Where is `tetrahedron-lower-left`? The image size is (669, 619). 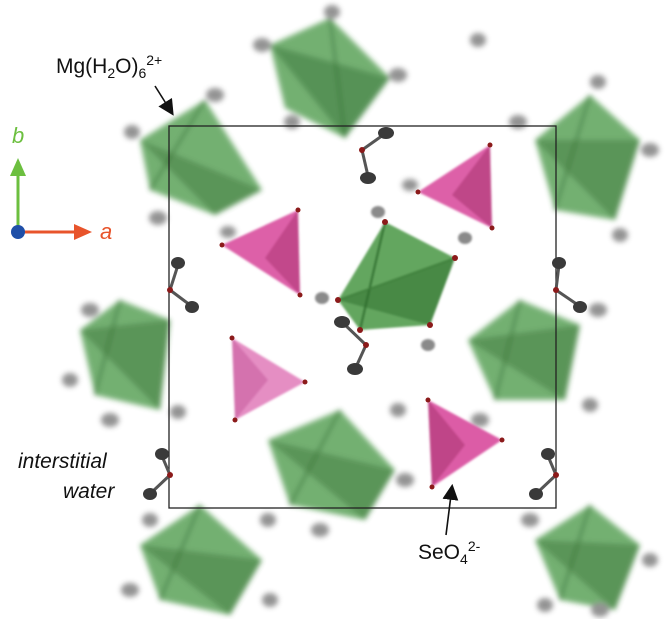
tetrahedron-lower-left is located at coordinates (268, 379).